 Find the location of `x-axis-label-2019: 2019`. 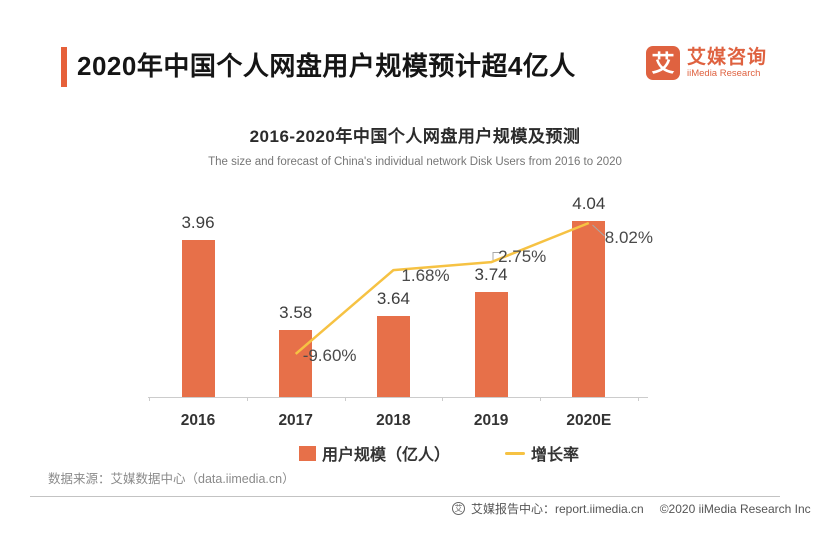

x-axis-label-2019: 2019 is located at coordinates (491, 420).